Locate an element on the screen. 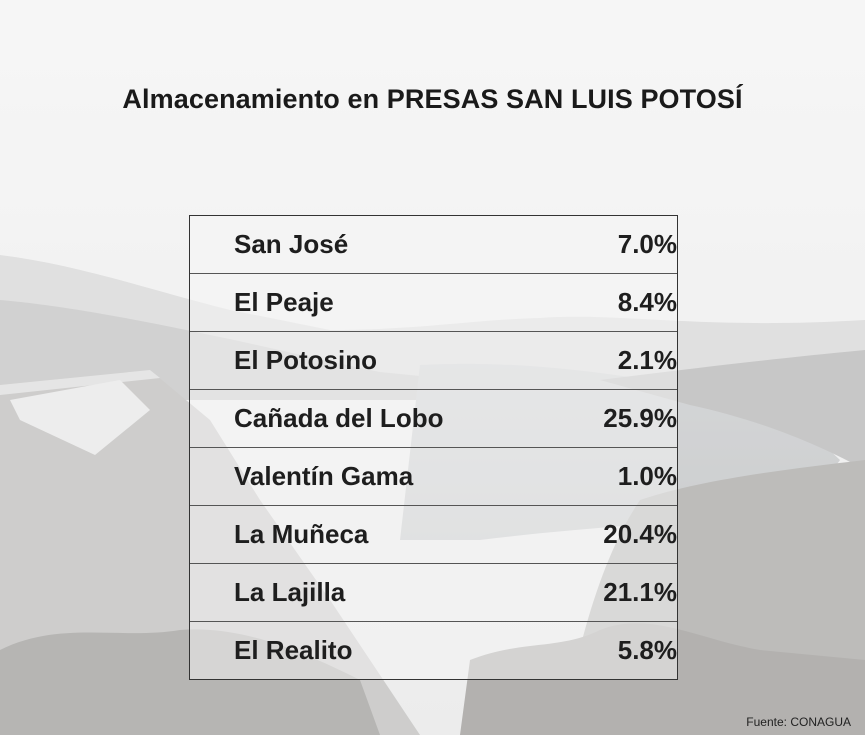 Image resolution: width=865 pixels, height=735 pixels. table-row: Cañada del Lobo 25.9% is located at coordinates (433, 419).